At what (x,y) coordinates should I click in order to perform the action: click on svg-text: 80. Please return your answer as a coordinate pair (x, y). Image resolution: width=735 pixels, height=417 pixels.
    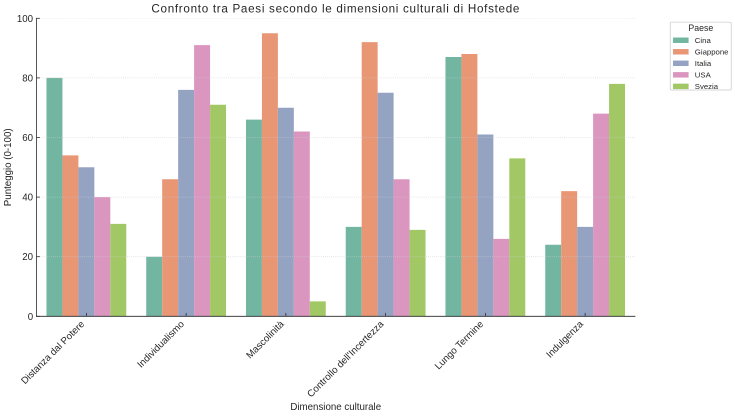
    Looking at the image, I should click on (27, 78).